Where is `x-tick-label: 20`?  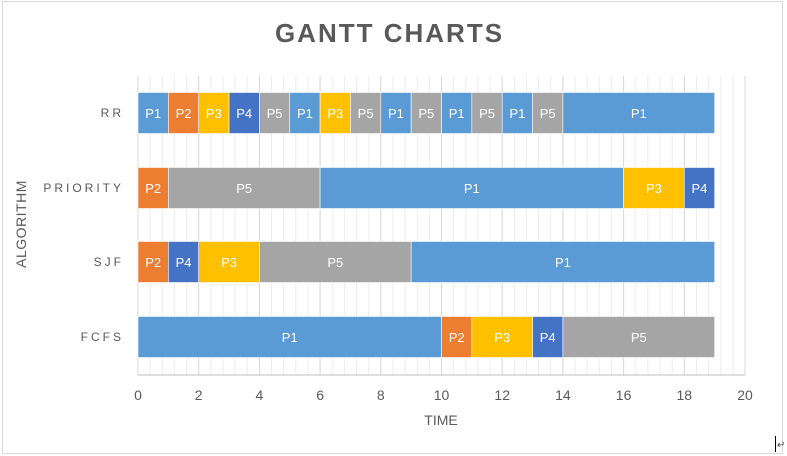
x-tick-label: 20 is located at coordinates (745, 395).